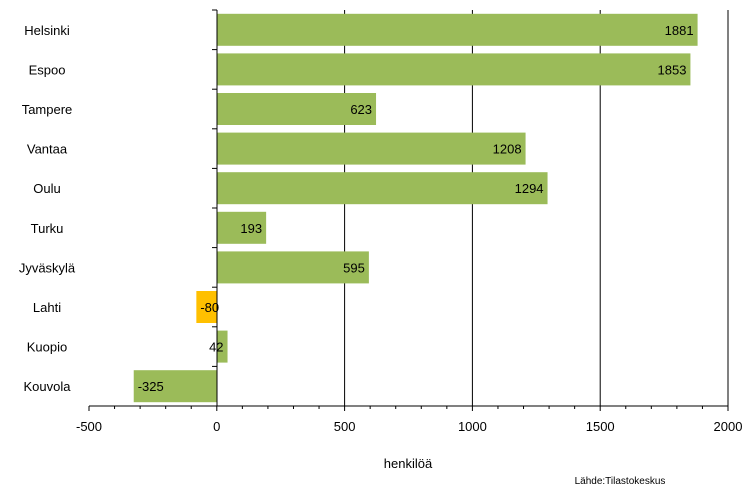 The image size is (744, 488). What do you see at coordinates (296, 109) in the screenshot?
I see `bar-tampere` at bounding box center [296, 109].